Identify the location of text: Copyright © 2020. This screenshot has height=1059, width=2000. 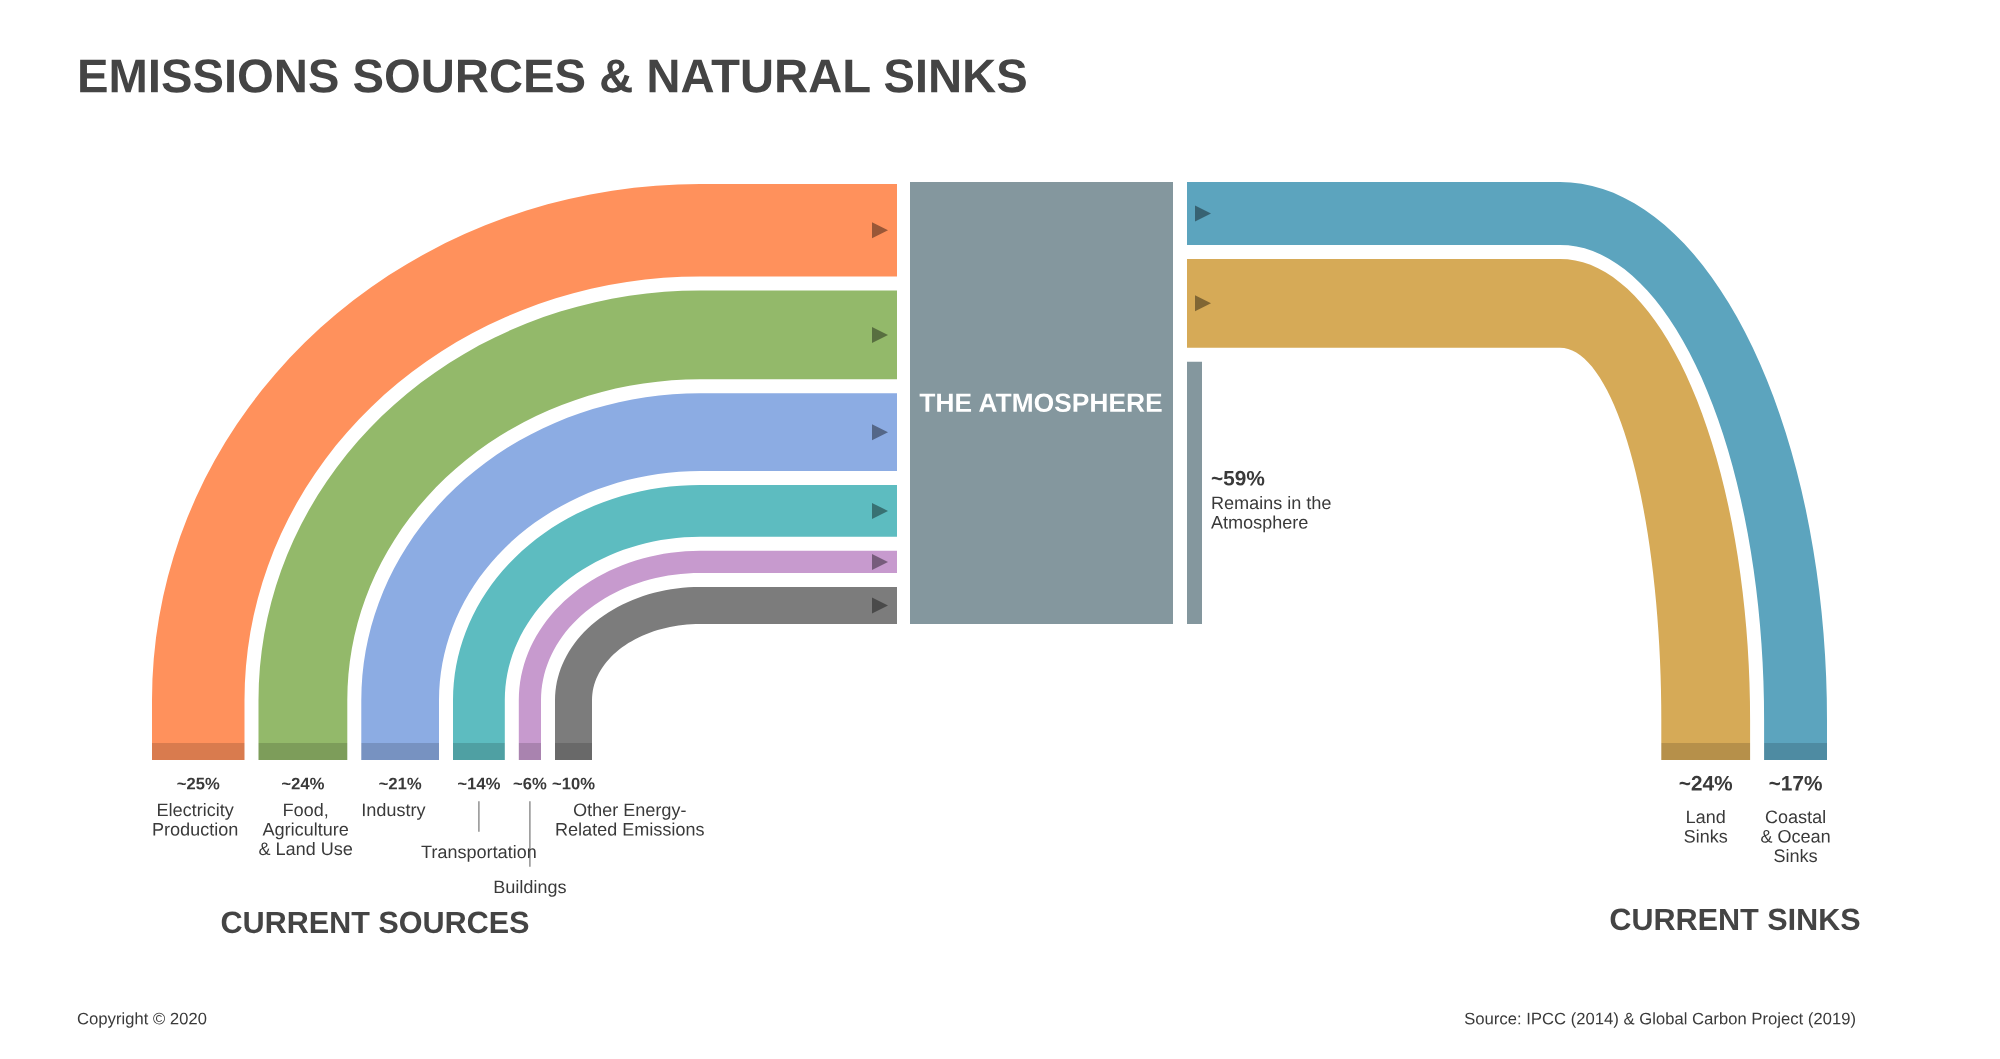
(142, 1020).